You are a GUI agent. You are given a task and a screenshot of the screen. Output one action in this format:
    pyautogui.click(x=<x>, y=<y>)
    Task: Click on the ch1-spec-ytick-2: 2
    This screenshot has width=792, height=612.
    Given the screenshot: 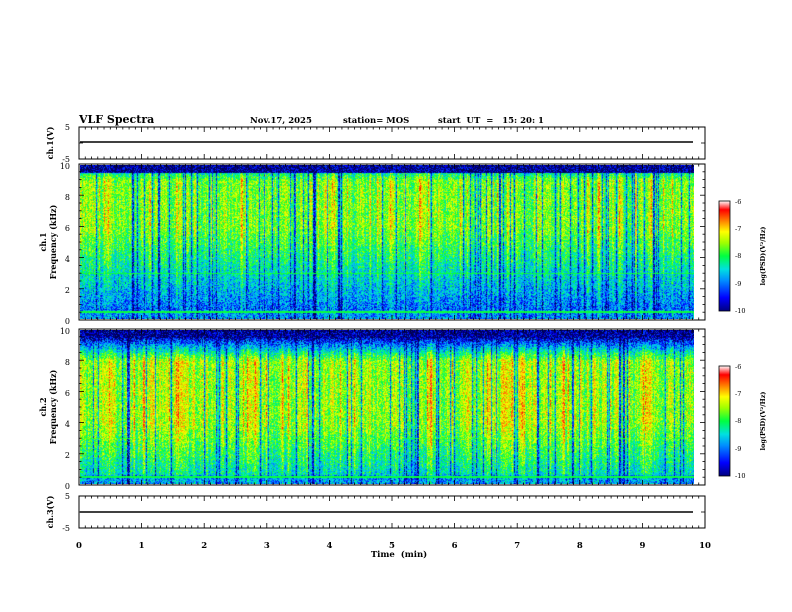 What is the action you would take?
    pyautogui.click(x=67, y=290)
    